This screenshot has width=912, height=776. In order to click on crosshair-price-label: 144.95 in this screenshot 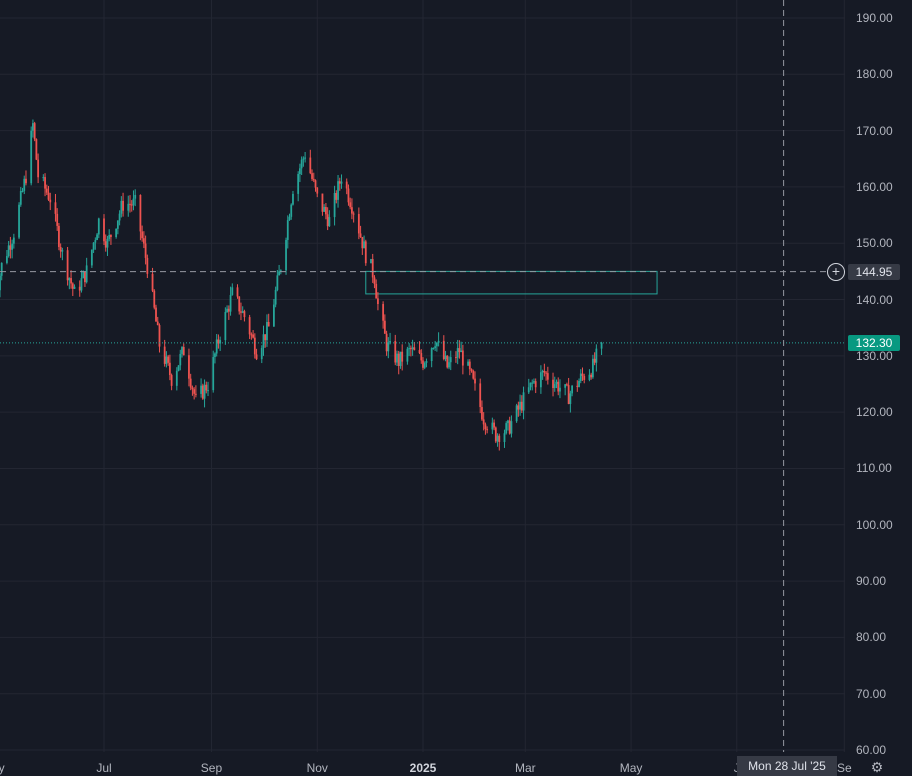, I will do `click(874, 272)`.